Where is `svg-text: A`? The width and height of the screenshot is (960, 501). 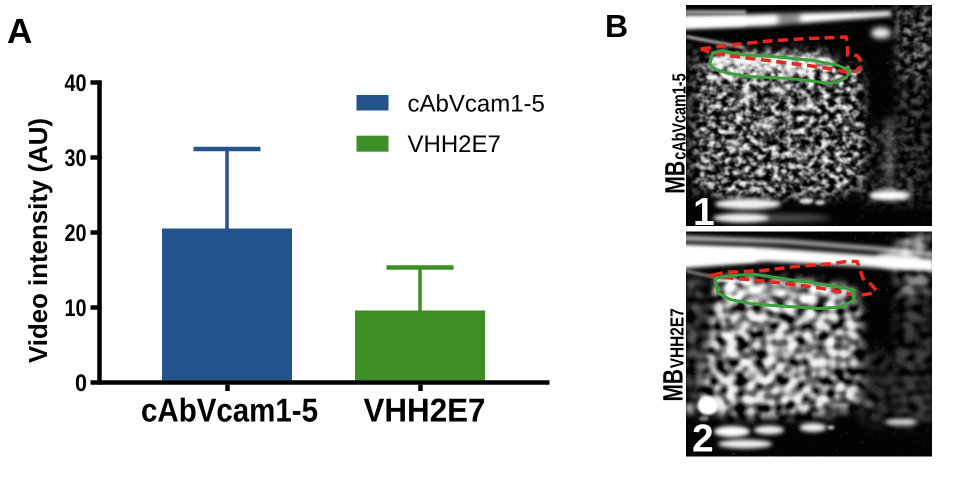 svg-text: A is located at coordinates (19, 31).